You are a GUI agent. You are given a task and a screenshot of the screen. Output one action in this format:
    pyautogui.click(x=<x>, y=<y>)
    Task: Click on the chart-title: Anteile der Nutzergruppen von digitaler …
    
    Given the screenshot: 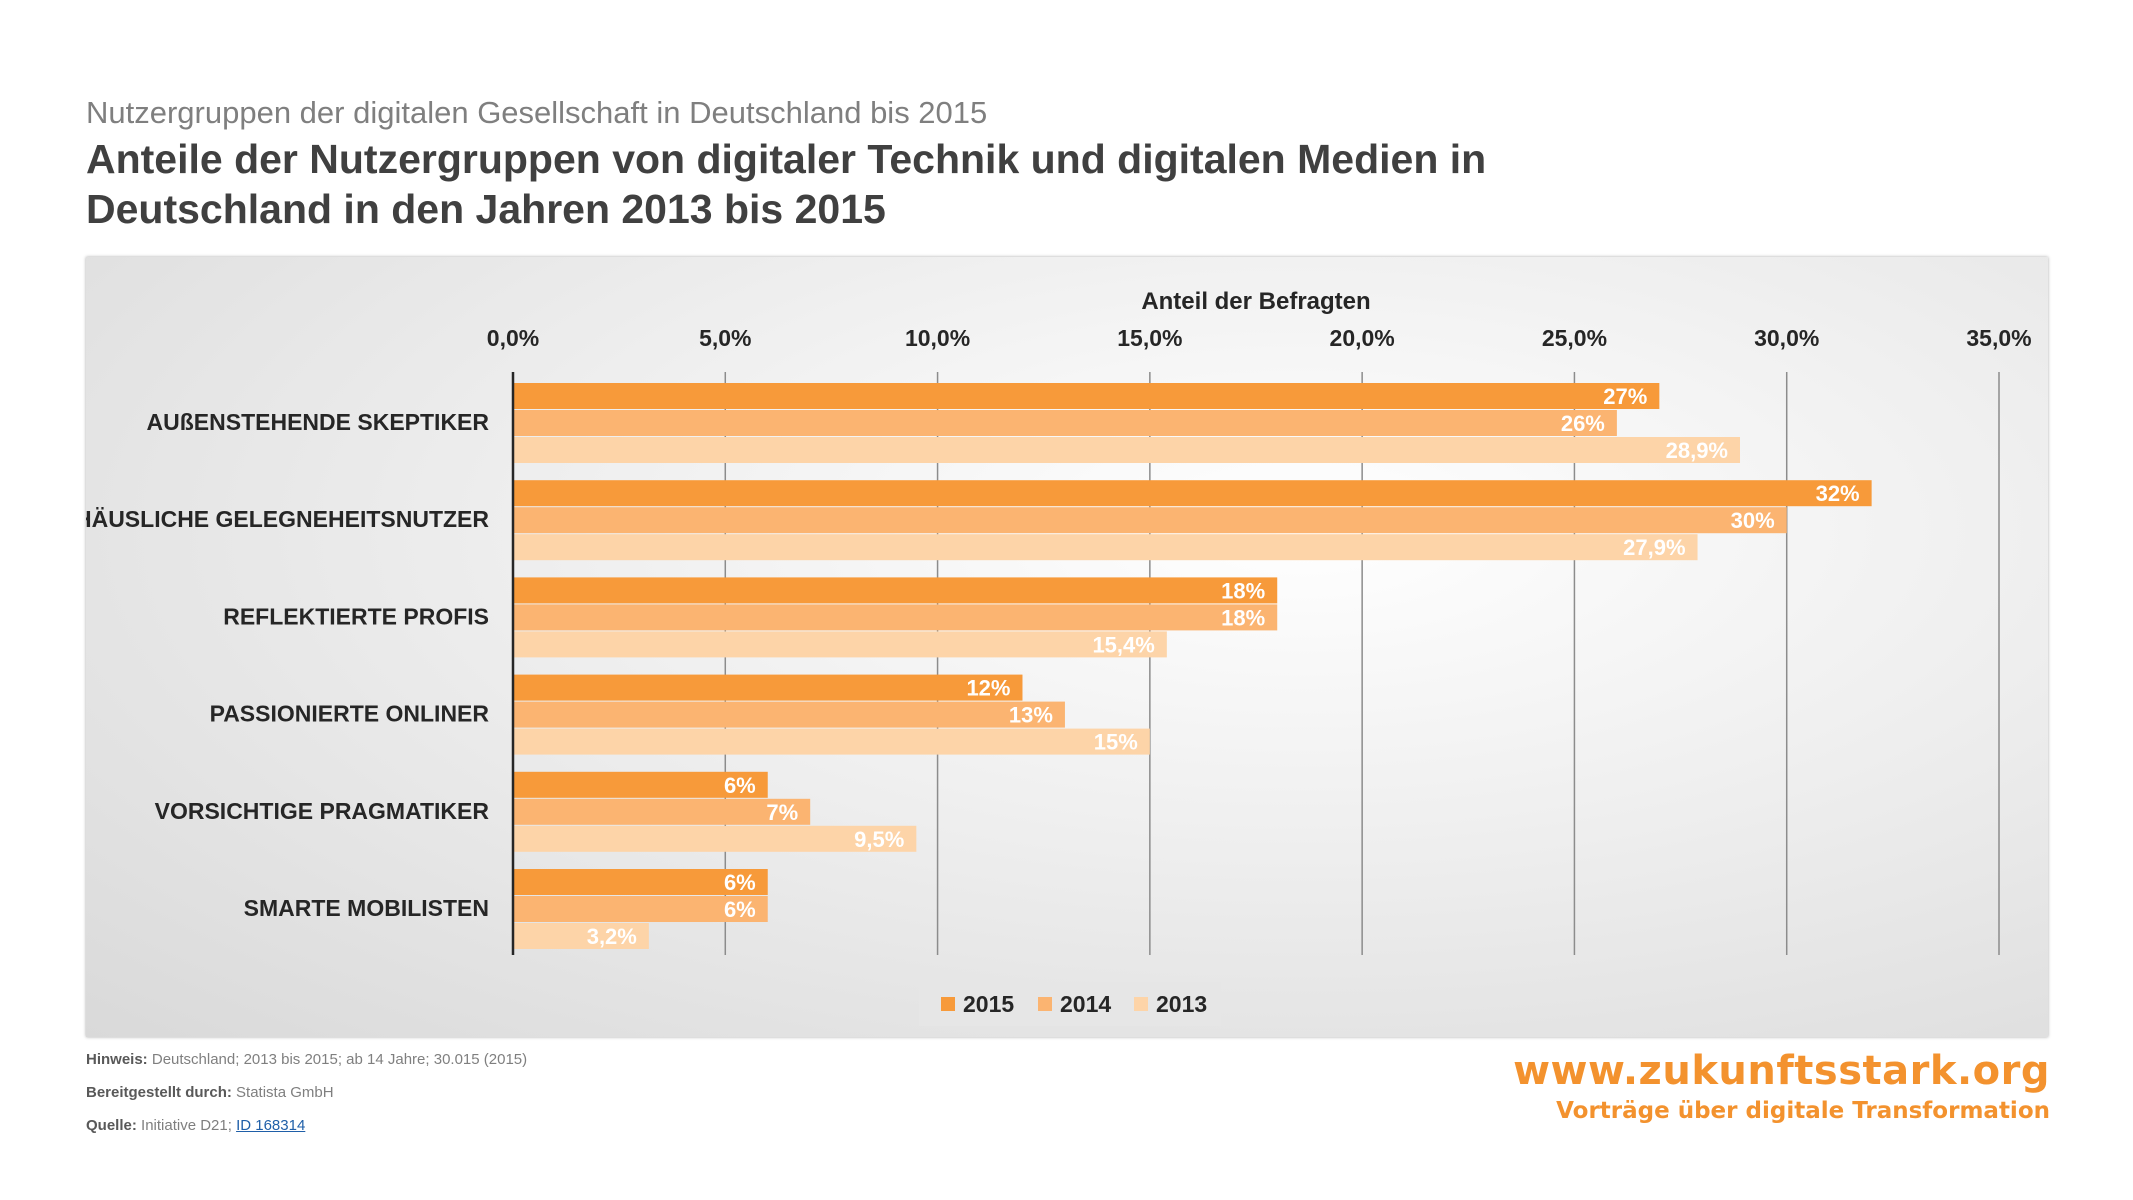 What is the action you would take?
    pyautogui.click(x=786, y=184)
    